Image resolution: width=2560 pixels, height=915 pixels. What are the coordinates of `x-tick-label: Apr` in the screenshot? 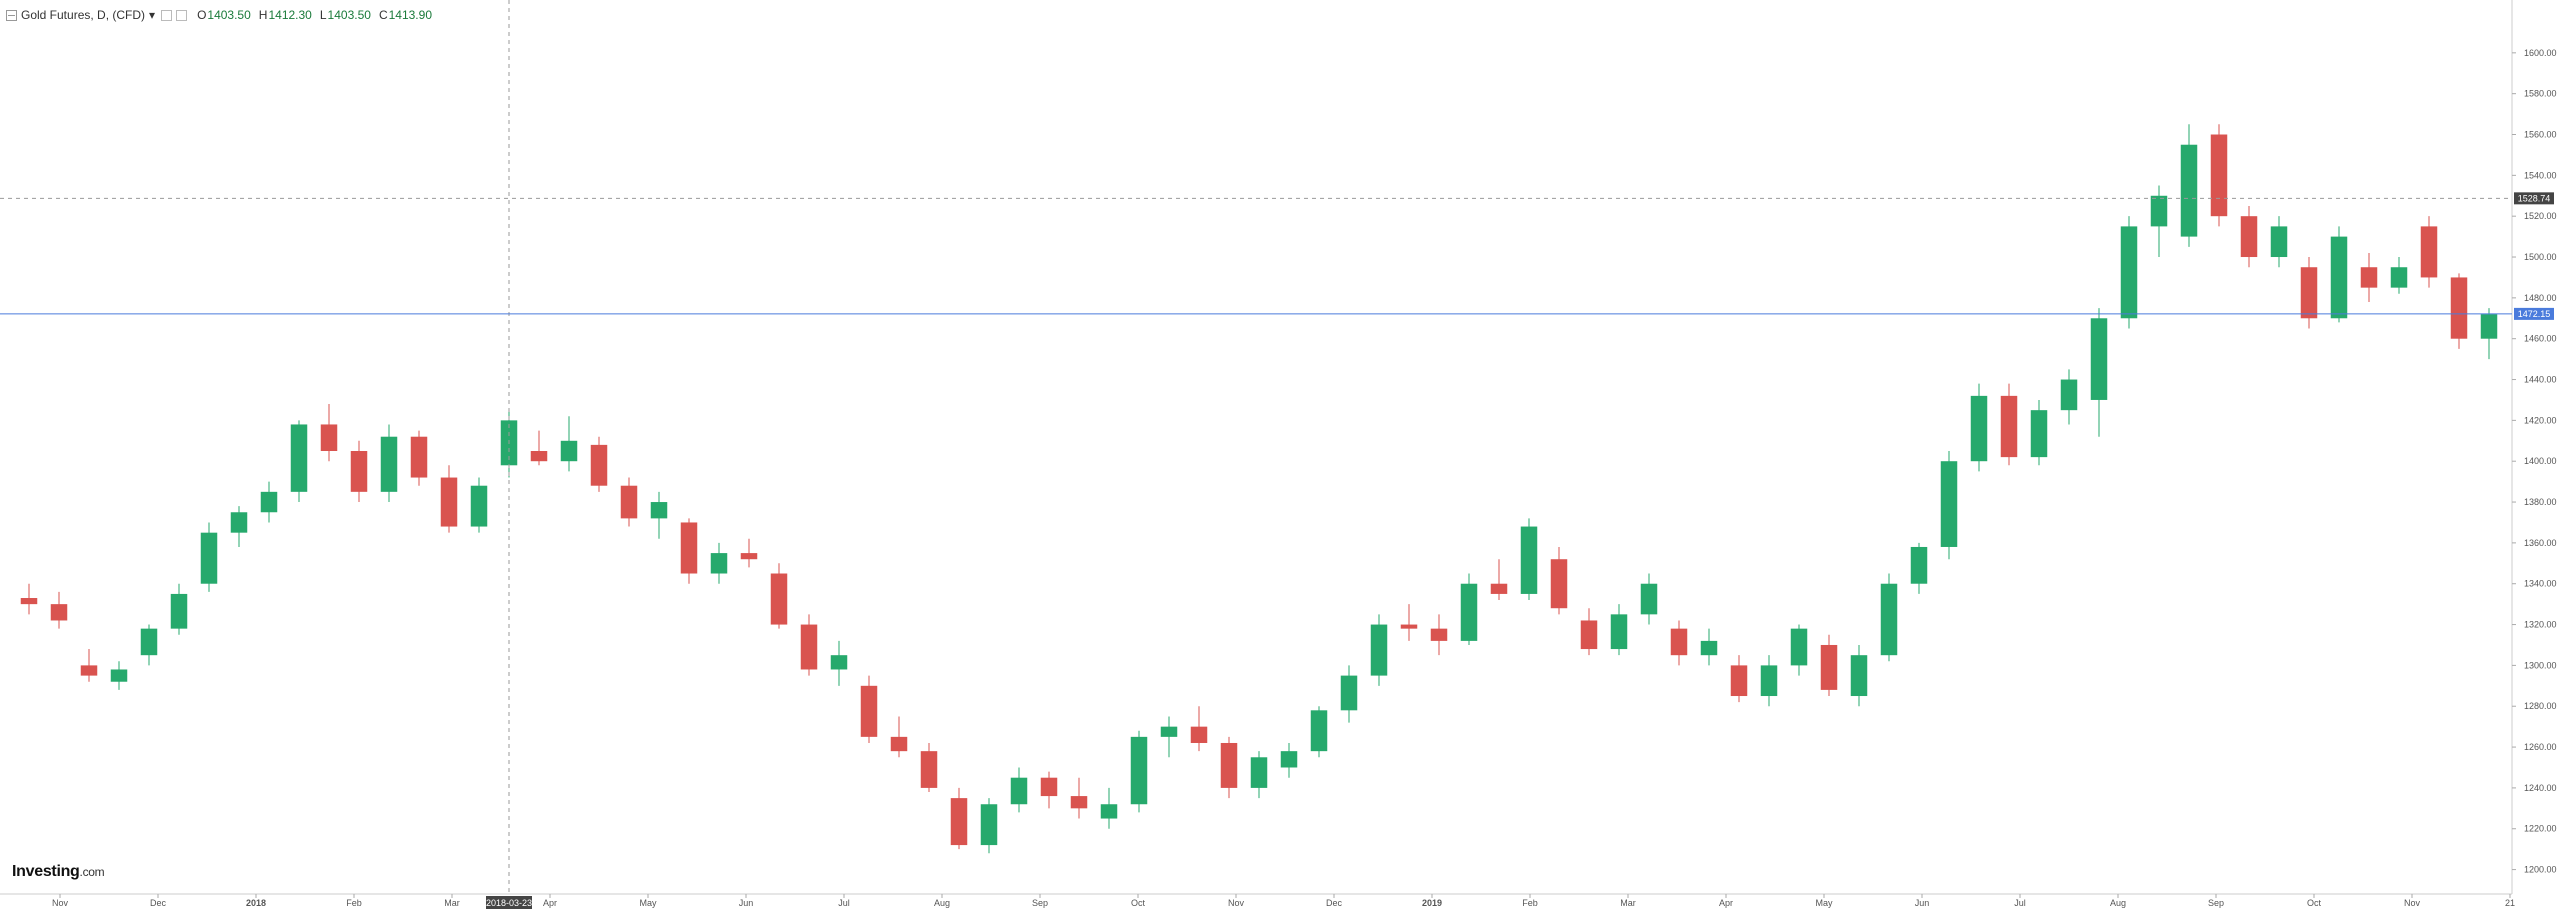 It's located at (1726, 903).